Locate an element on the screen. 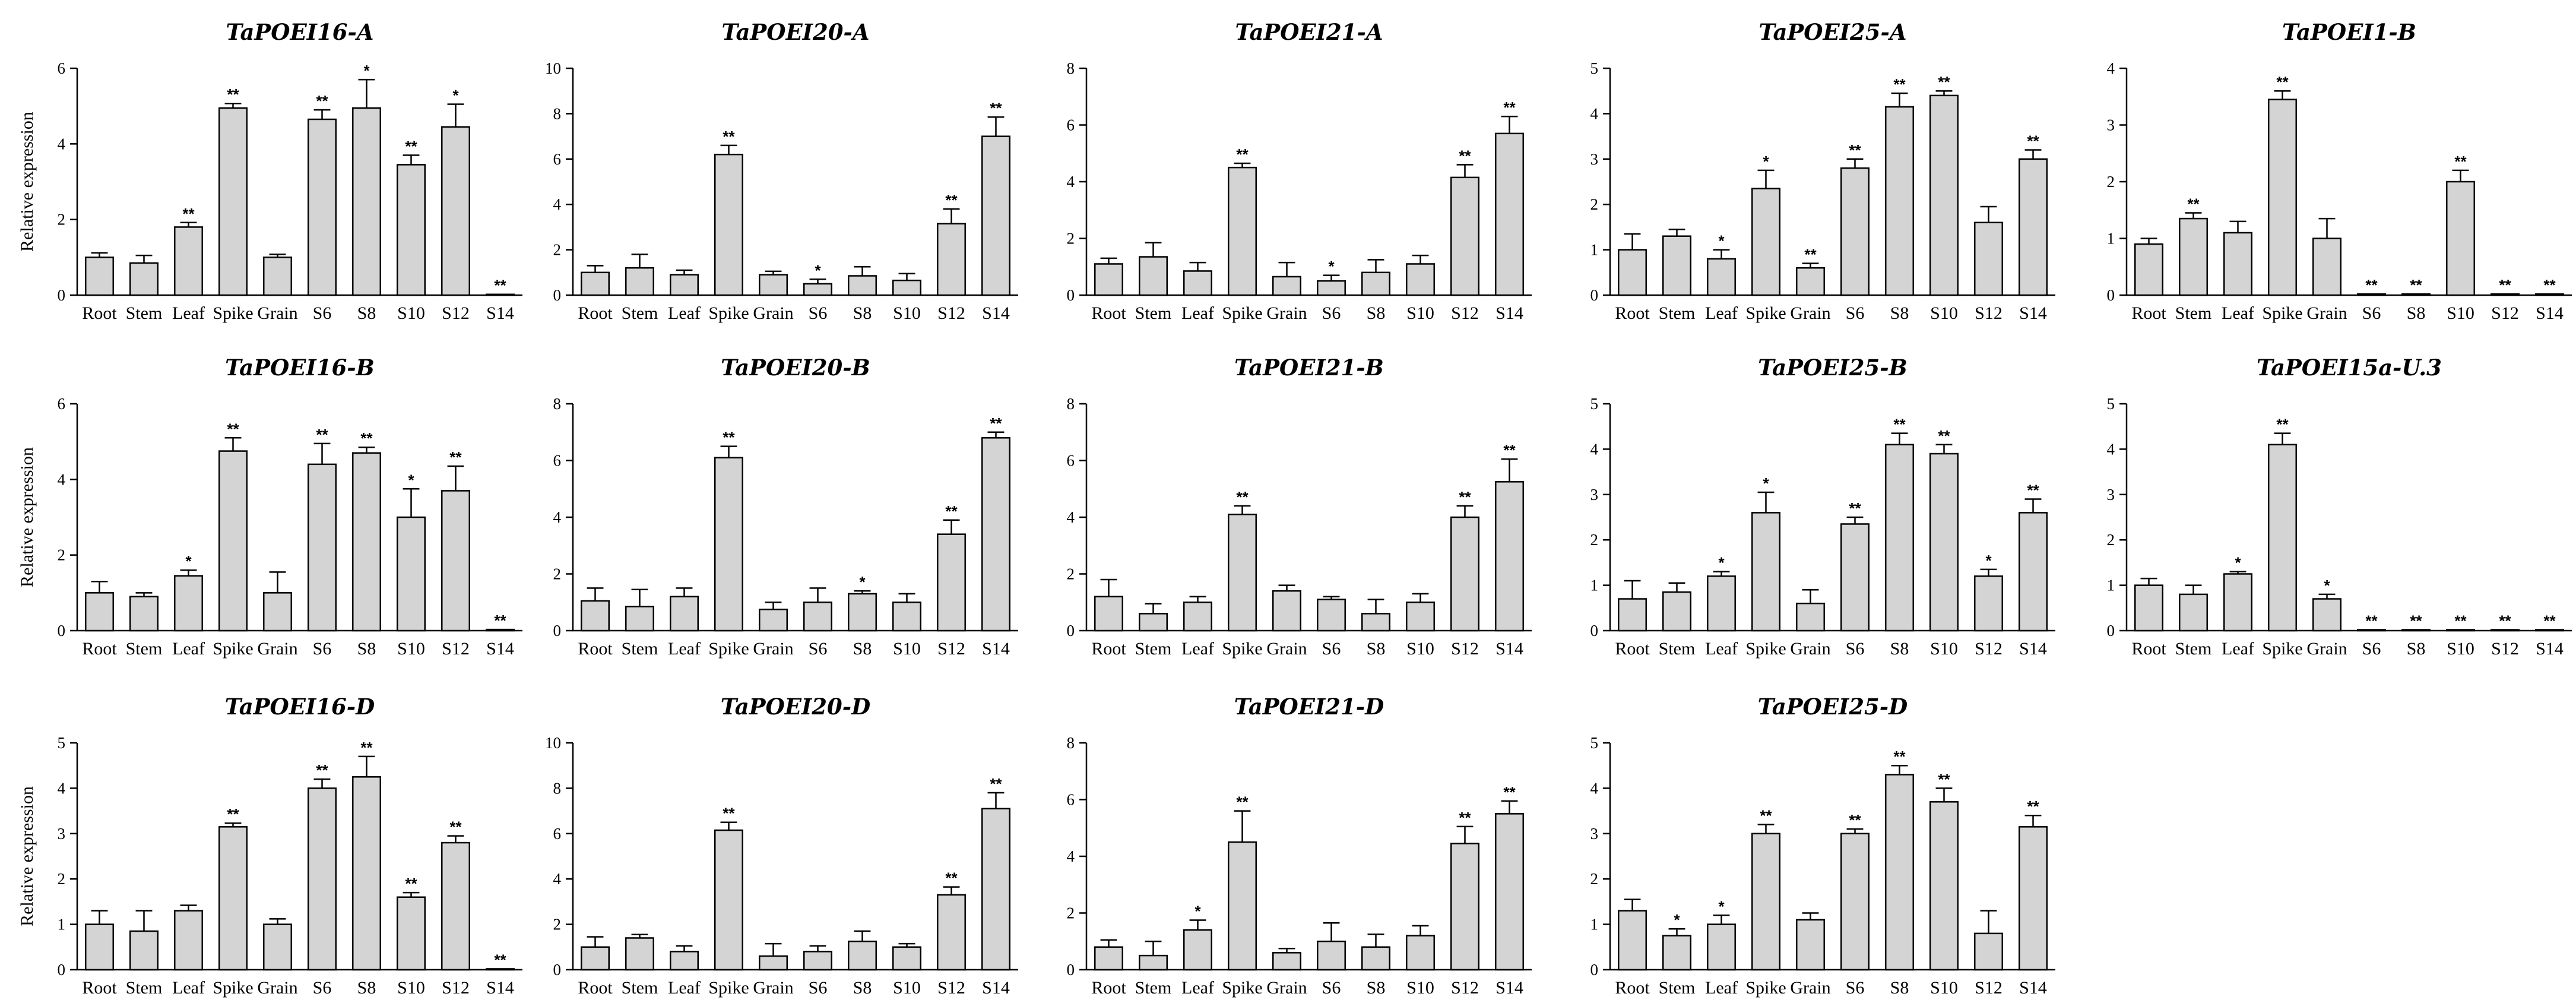  x-tick-label: S14 is located at coordinates (996, 313).